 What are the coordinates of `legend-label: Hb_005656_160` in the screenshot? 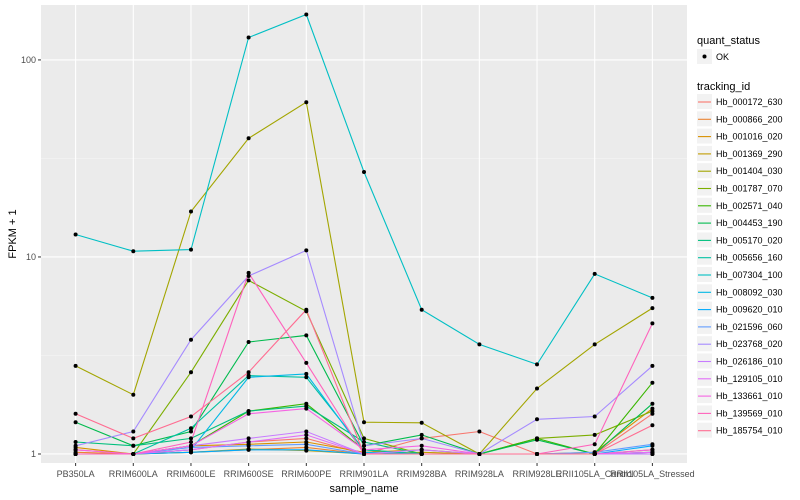 It's located at (749, 258).